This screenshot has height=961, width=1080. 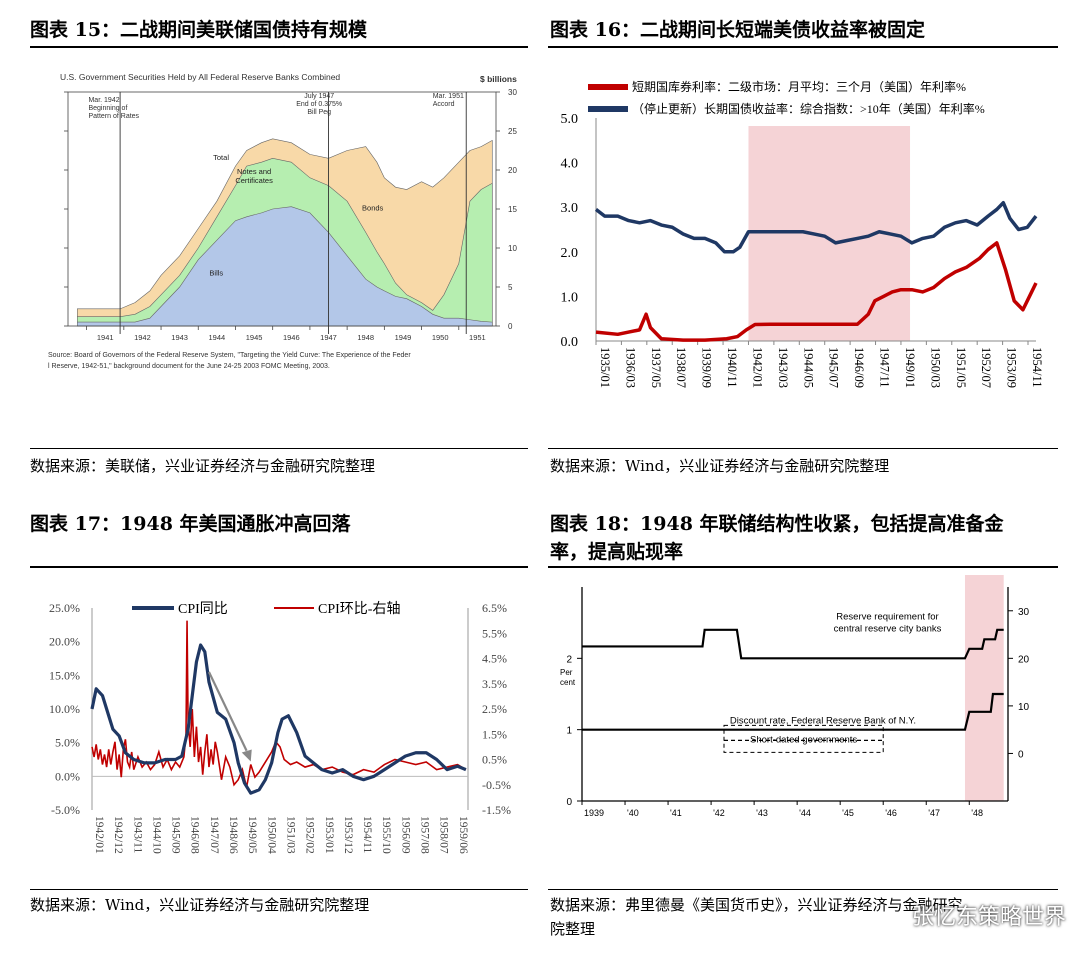 What do you see at coordinates (477, 337) in the screenshot?
I see `fig15-xtick-label: 1951` at bounding box center [477, 337].